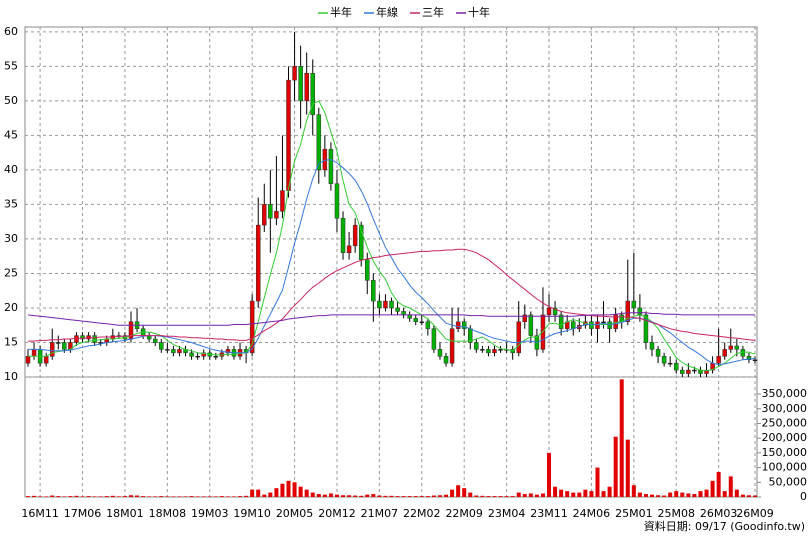 Image resolution: width=808 pixels, height=544 pixels. I want to click on x-tick-label: 20M05, so click(295, 513).